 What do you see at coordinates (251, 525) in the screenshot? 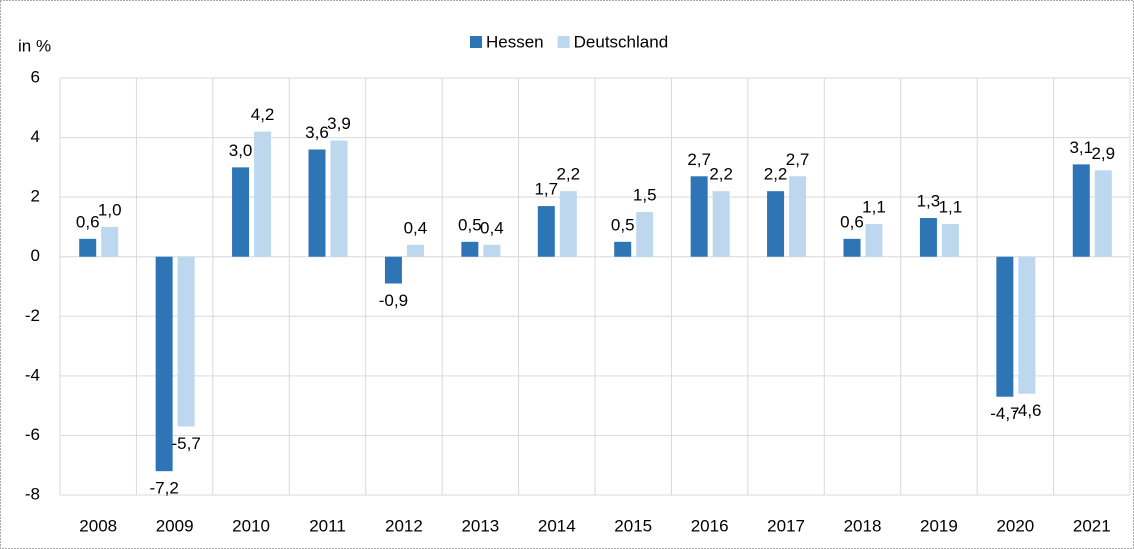
I see `x-tick-label: 2010` at bounding box center [251, 525].